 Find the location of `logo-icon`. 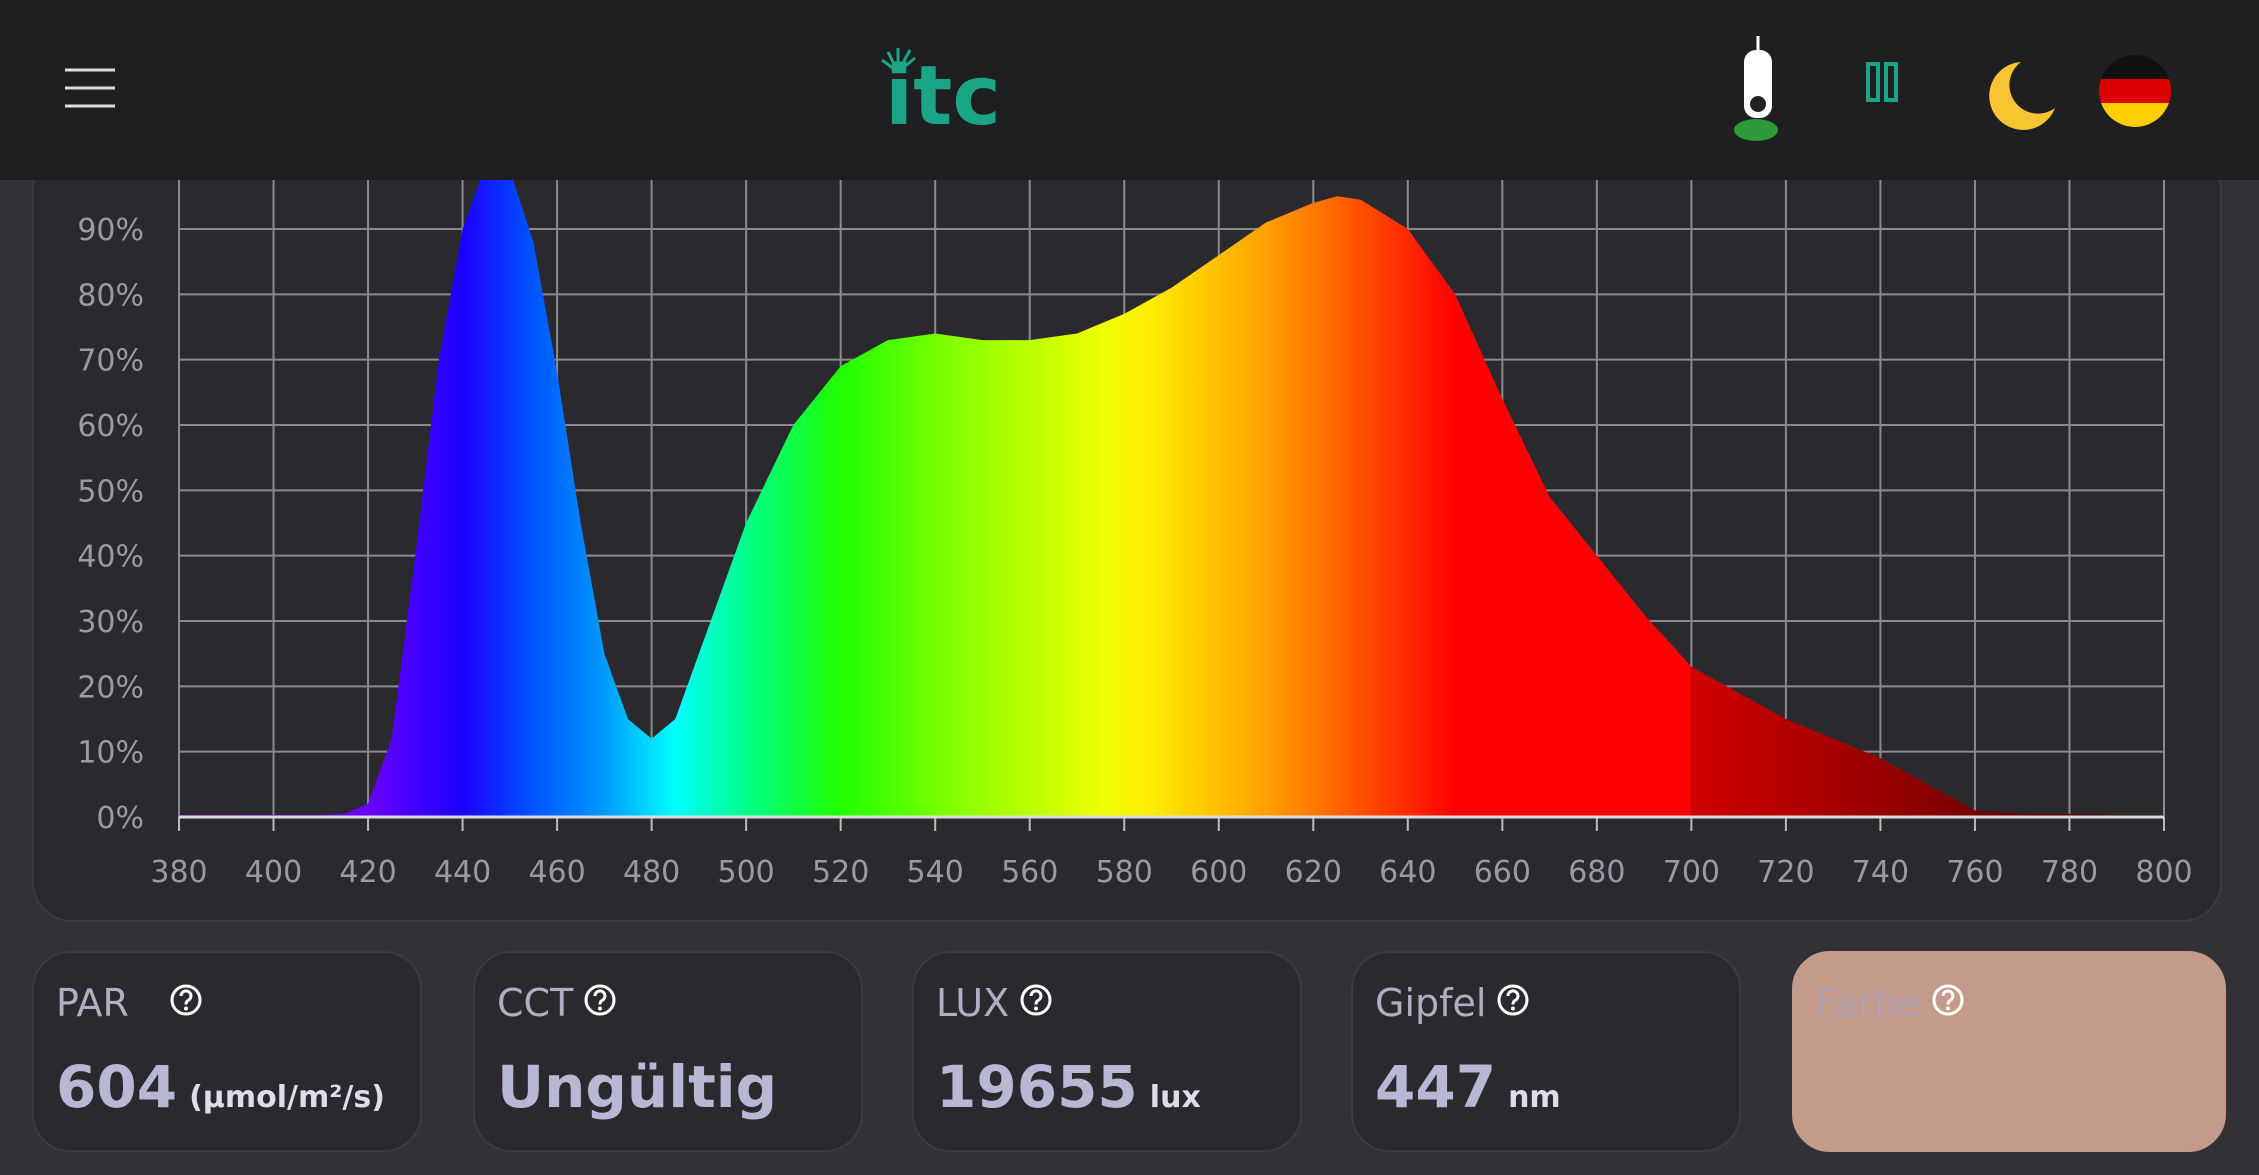

logo-icon is located at coordinates (898, 61).